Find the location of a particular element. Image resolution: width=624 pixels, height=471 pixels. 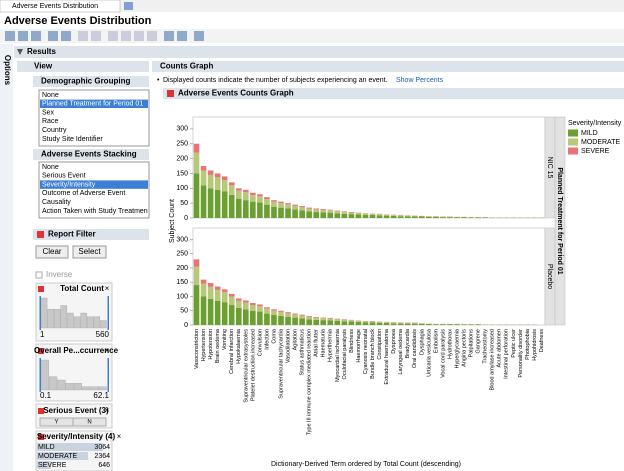

chart-header is located at coordinates (393, 93).